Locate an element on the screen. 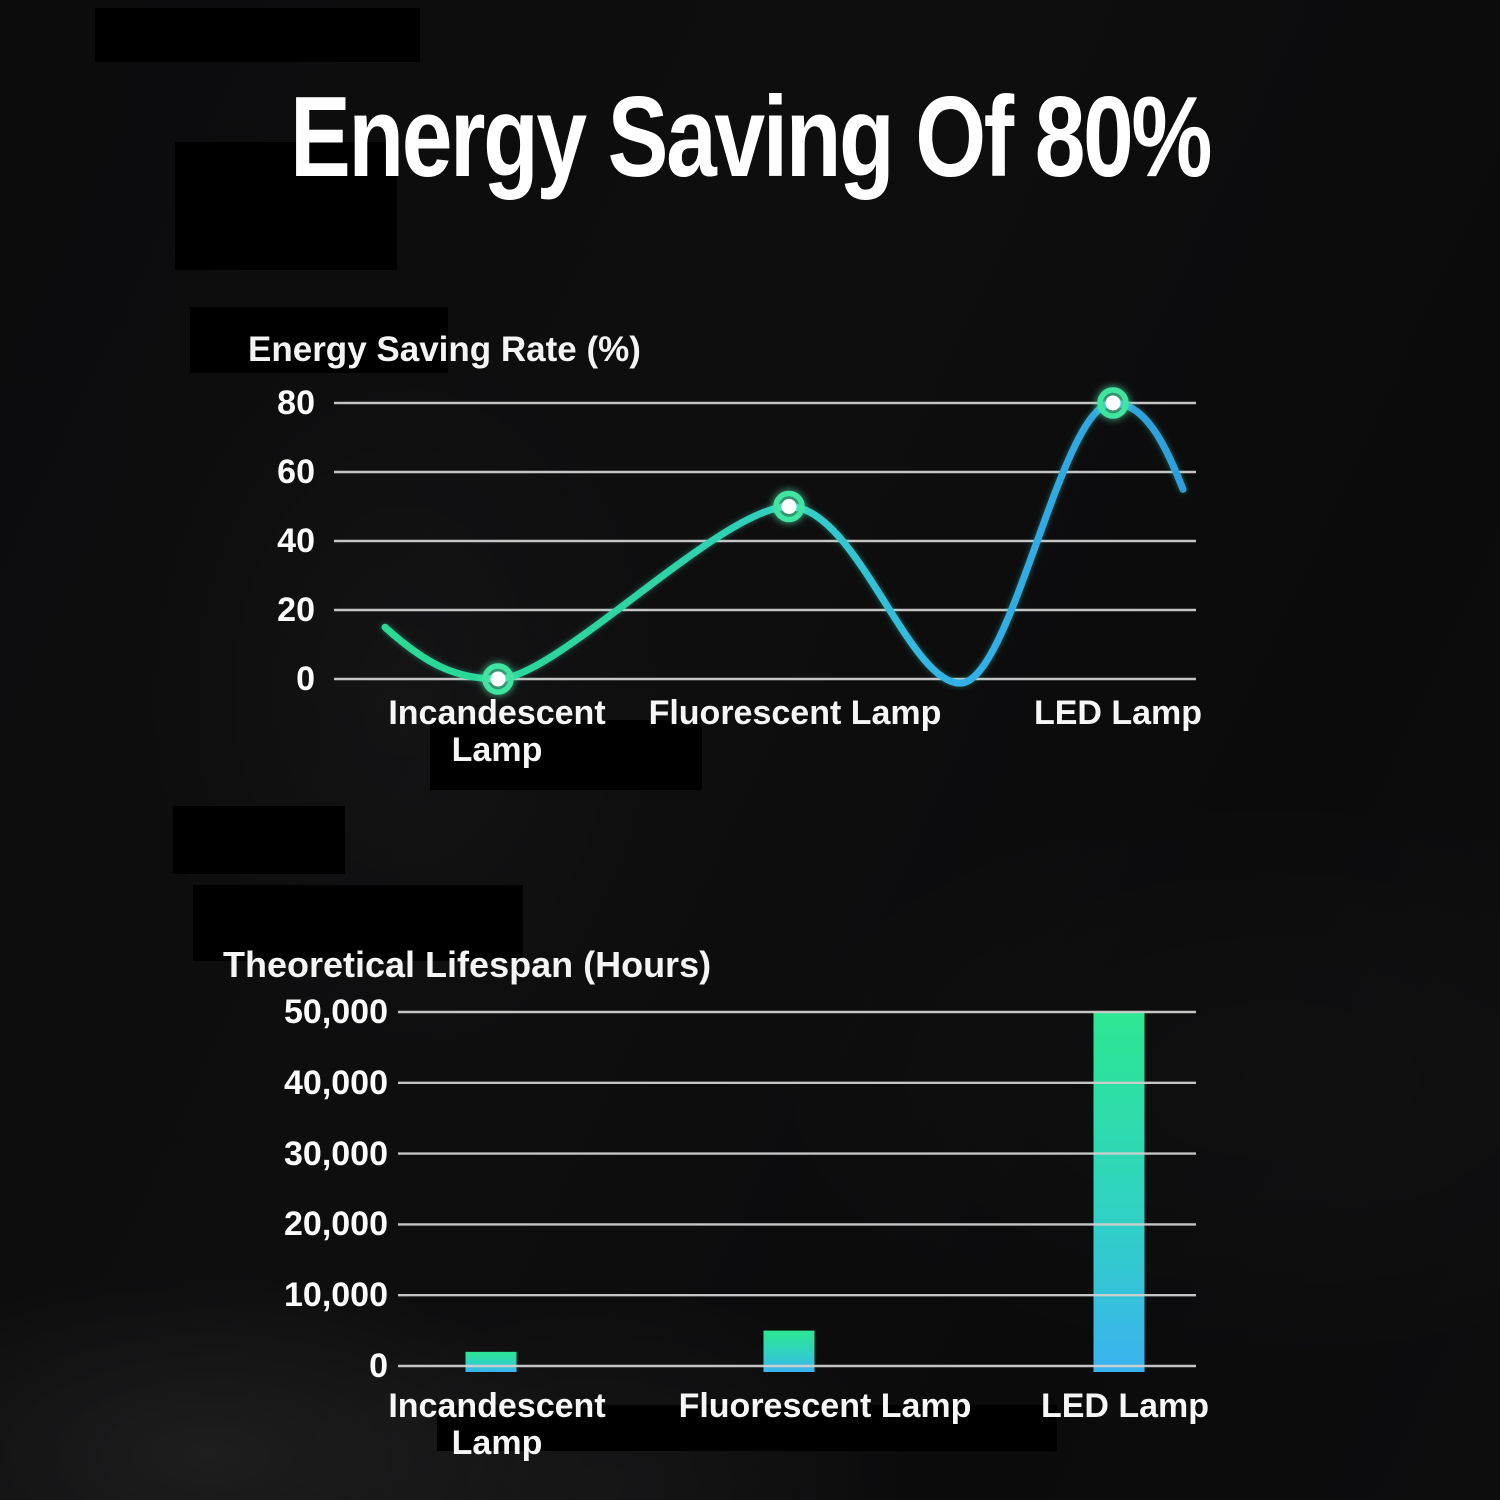  bar-chart-ytick: 10,000 is located at coordinates (336, 1295).